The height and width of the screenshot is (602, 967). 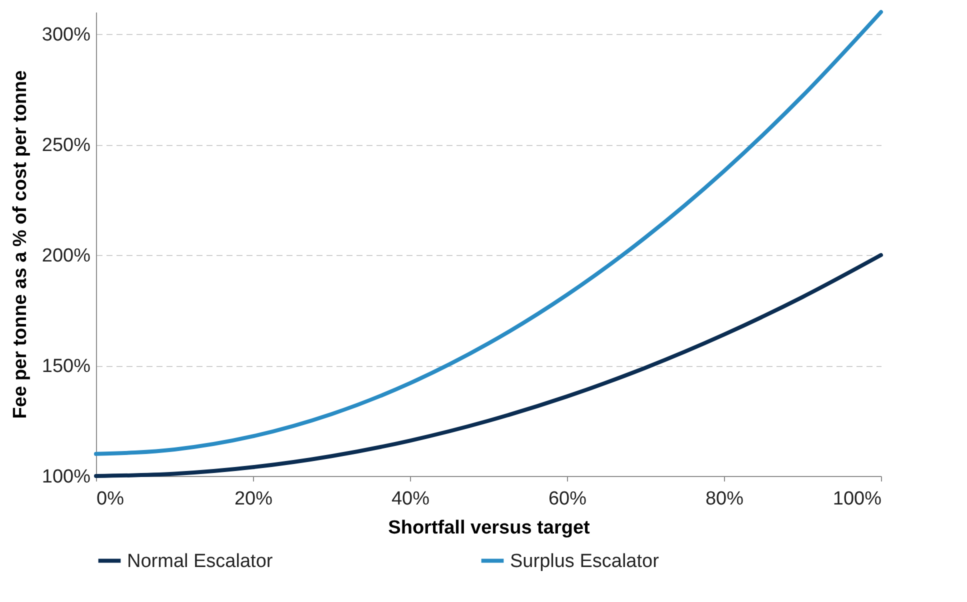 What do you see at coordinates (110, 499) in the screenshot?
I see `x-tick-label: 0%` at bounding box center [110, 499].